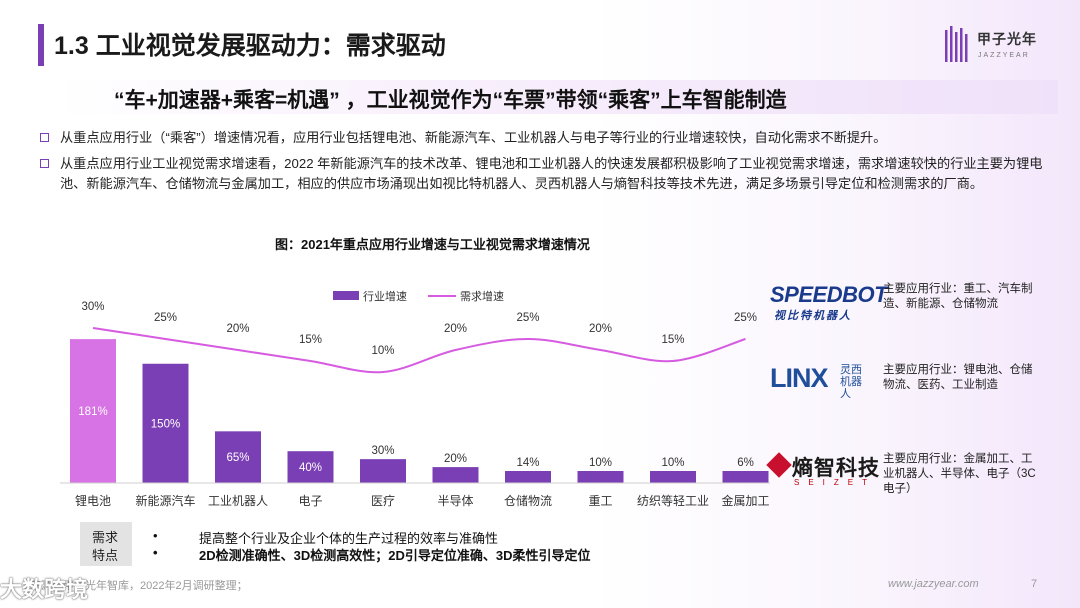  Describe the element at coordinates (799, 378) in the screenshot. I see `linx-logo: LINX` at that location.